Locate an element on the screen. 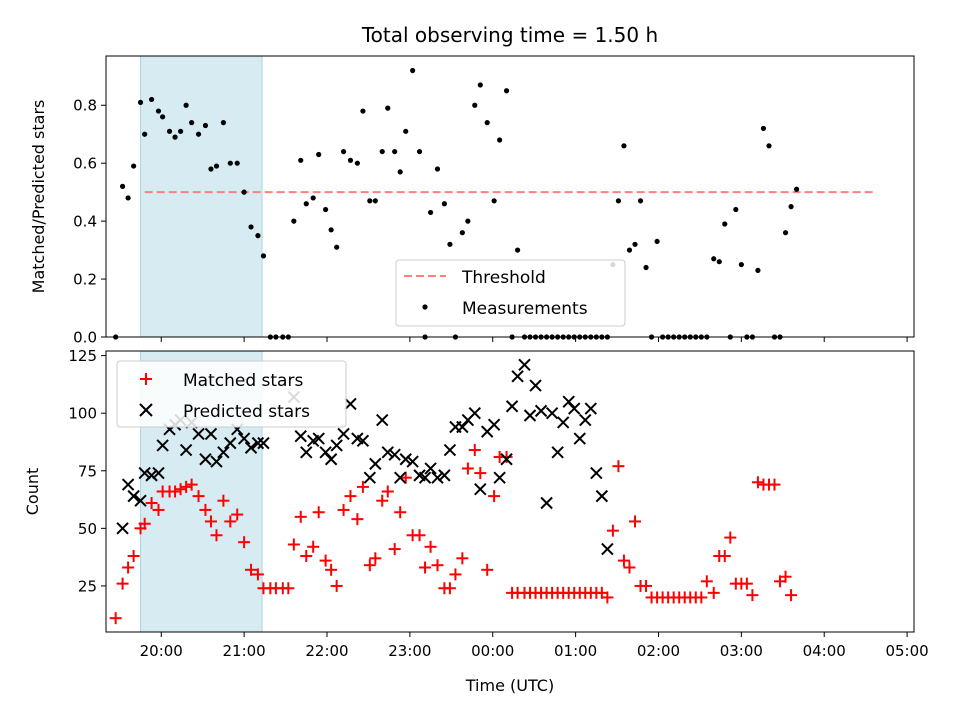 This screenshot has width=960, height=724. legend-predicted-label: Predicted stars is located at coordinates (246, 412).